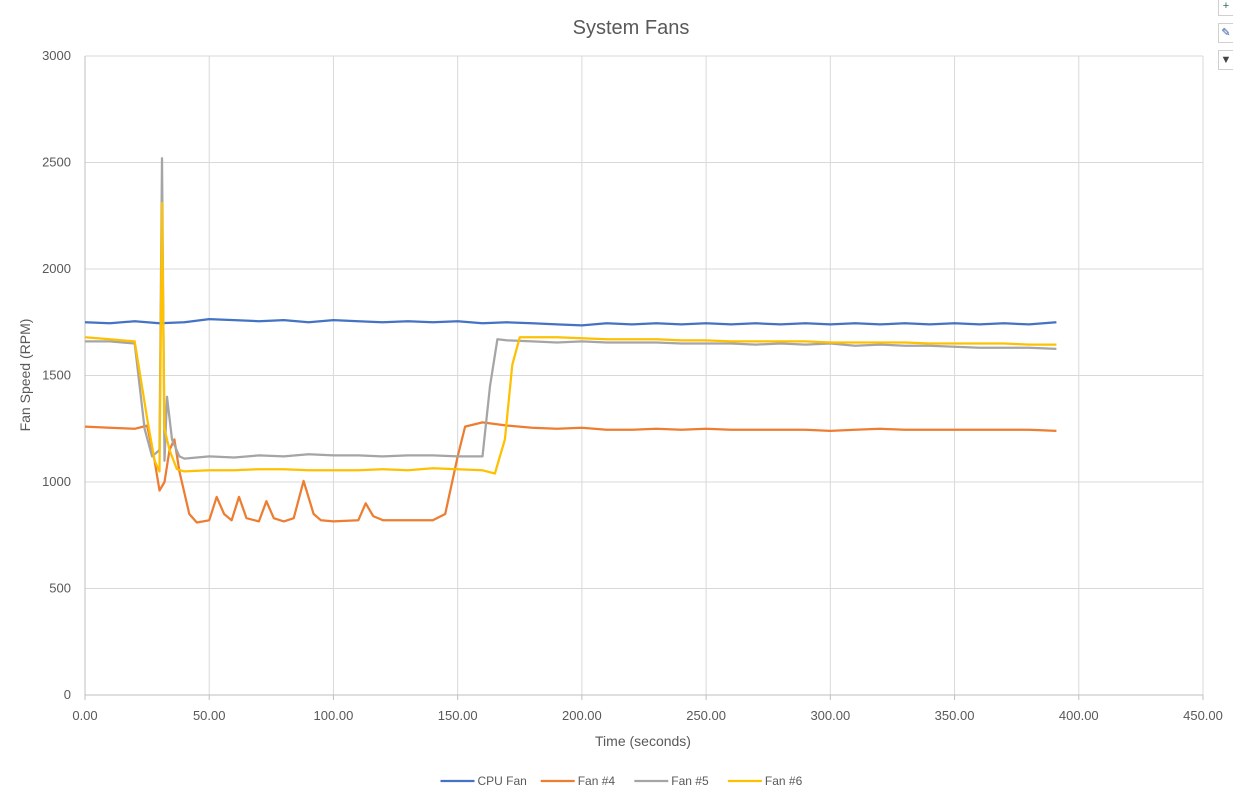 The width and height of the screenshot is (1233, 800). I want to click on x-tick-label: 150.00, so click(458, 715).